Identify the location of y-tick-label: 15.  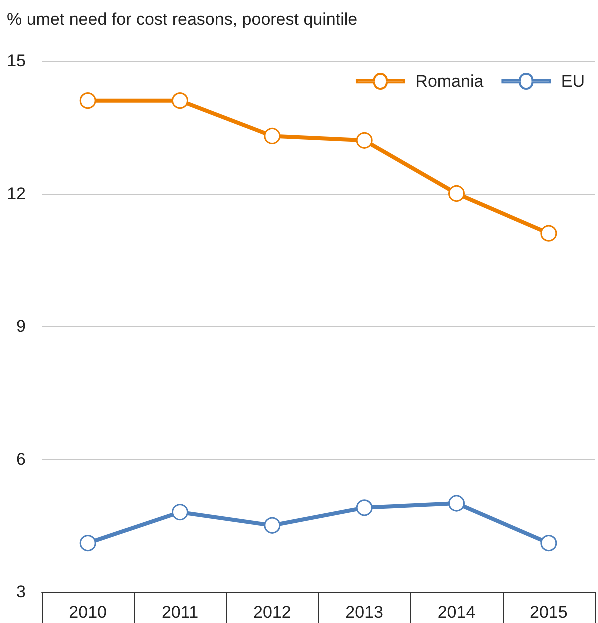
(16, 61).